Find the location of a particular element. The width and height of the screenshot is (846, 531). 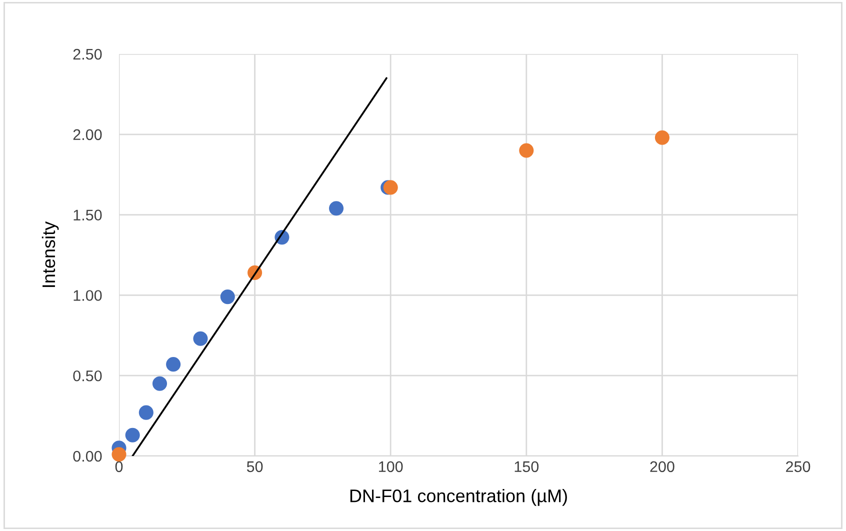

y-tick-label: 2.50 is located at coordinates (87, 54).